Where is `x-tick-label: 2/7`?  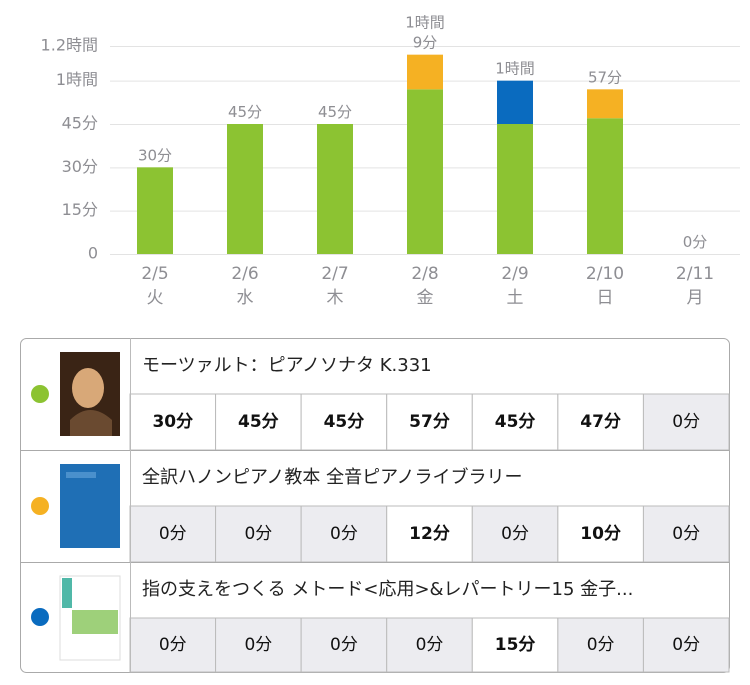 x-tick-label: 2/7 is located at coordinates (334, 274).